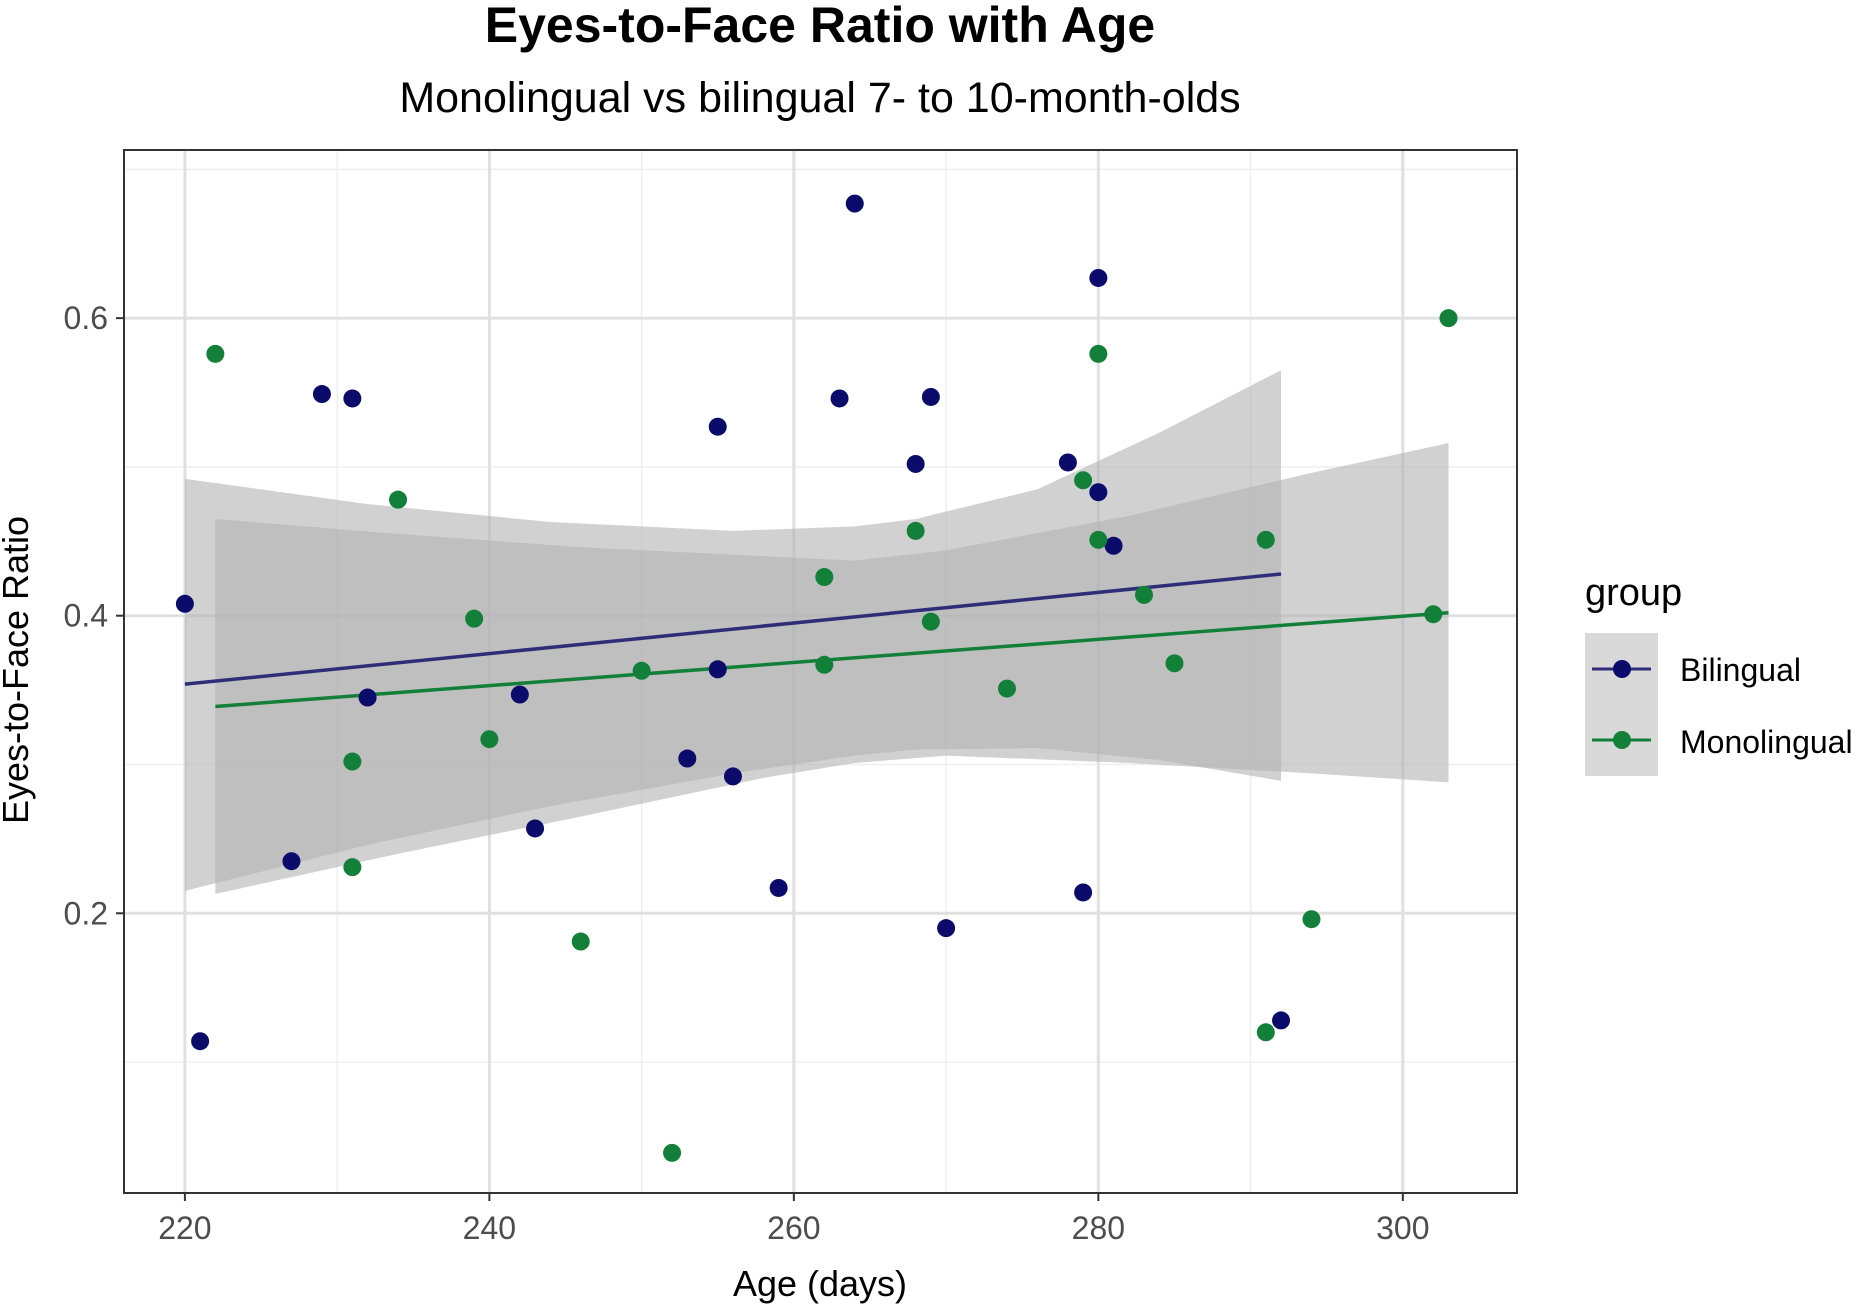 The height and width of the screenshot is (1311, 1875). What do you see at coordinates (1402, 1228) in the screenshot?
I see `x-tick-label: 300` at bounding box center [1402, 1228].